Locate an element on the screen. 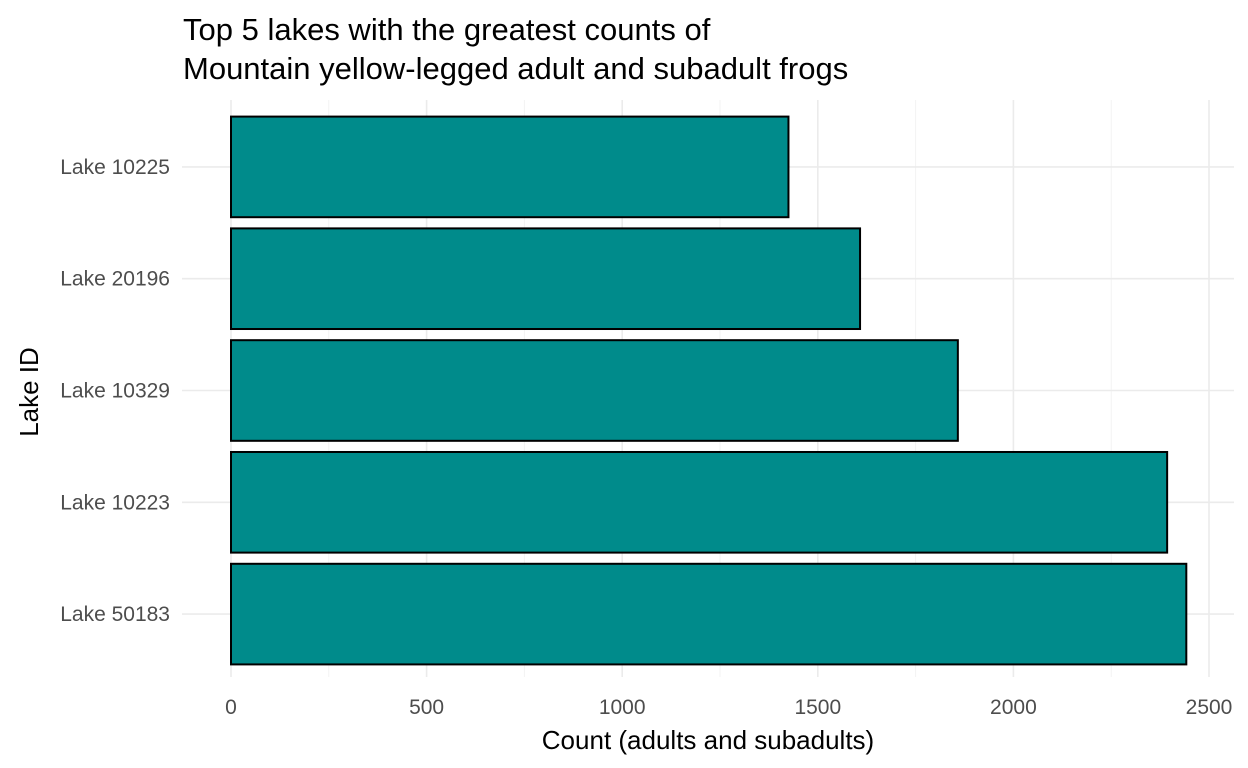 This screenshot has height=768, width=1248. y-tick-label: Lake 10223 is located at coordinates (115, 502).